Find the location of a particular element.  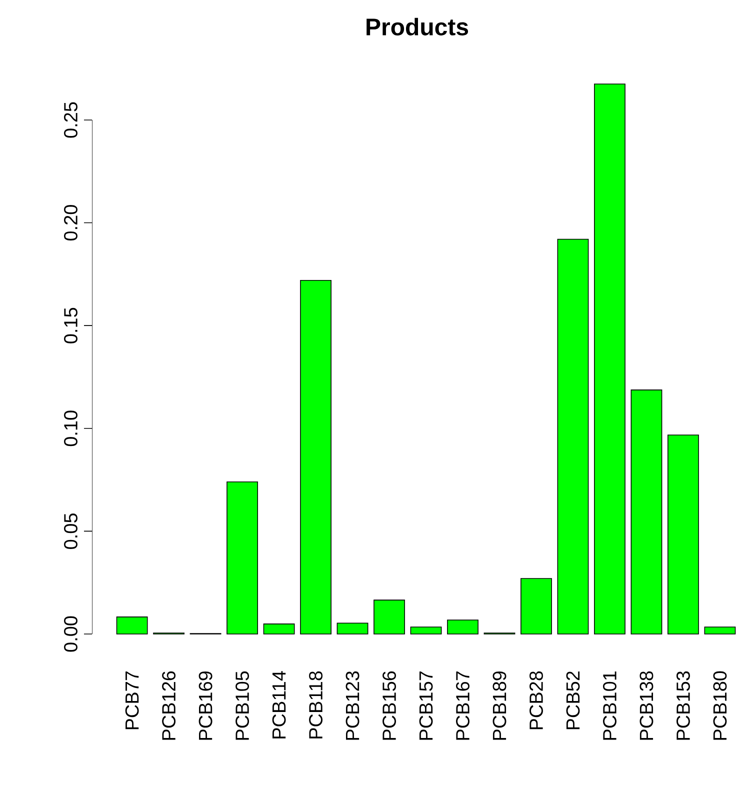

x-tick-label: PCB153 is located at coordinates (683, 705).